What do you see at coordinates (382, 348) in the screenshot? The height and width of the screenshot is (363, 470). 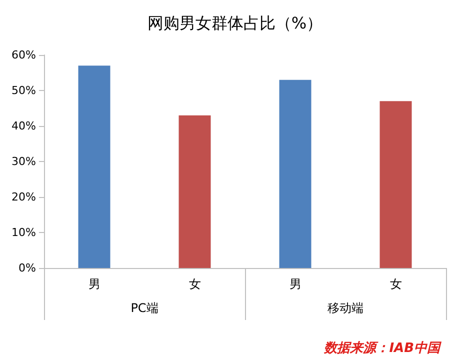 I see `source-note: 数据来源：IAB中国` at bounding box center [382, 348].